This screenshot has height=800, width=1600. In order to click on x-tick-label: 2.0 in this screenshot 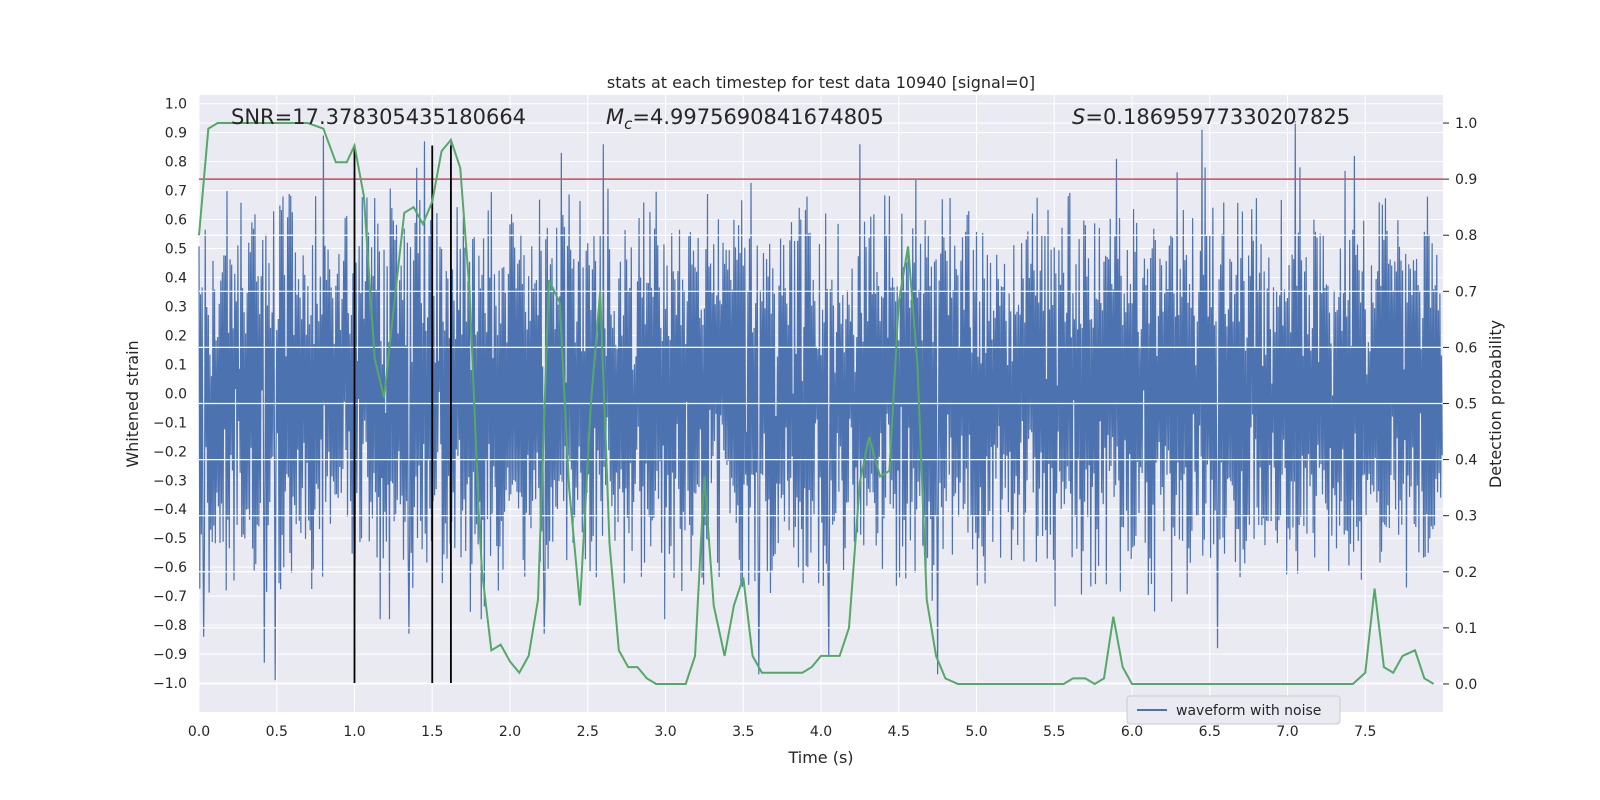, I will do `click(510, 732)`.